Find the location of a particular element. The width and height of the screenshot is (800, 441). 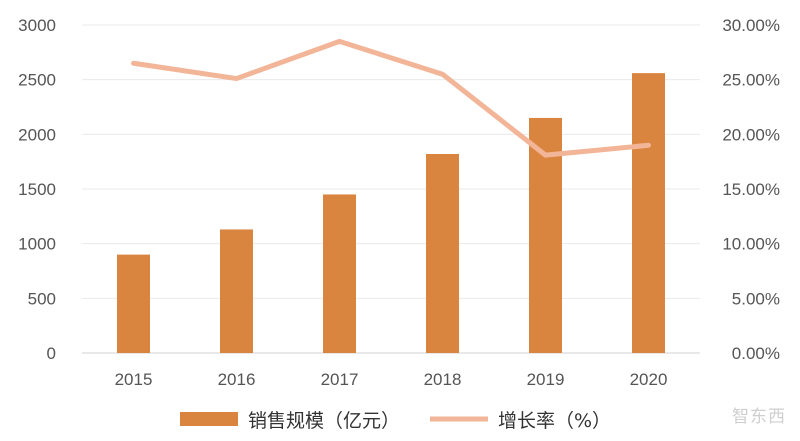

left-tick-label: 2000 is located at coordinates (37, 134).